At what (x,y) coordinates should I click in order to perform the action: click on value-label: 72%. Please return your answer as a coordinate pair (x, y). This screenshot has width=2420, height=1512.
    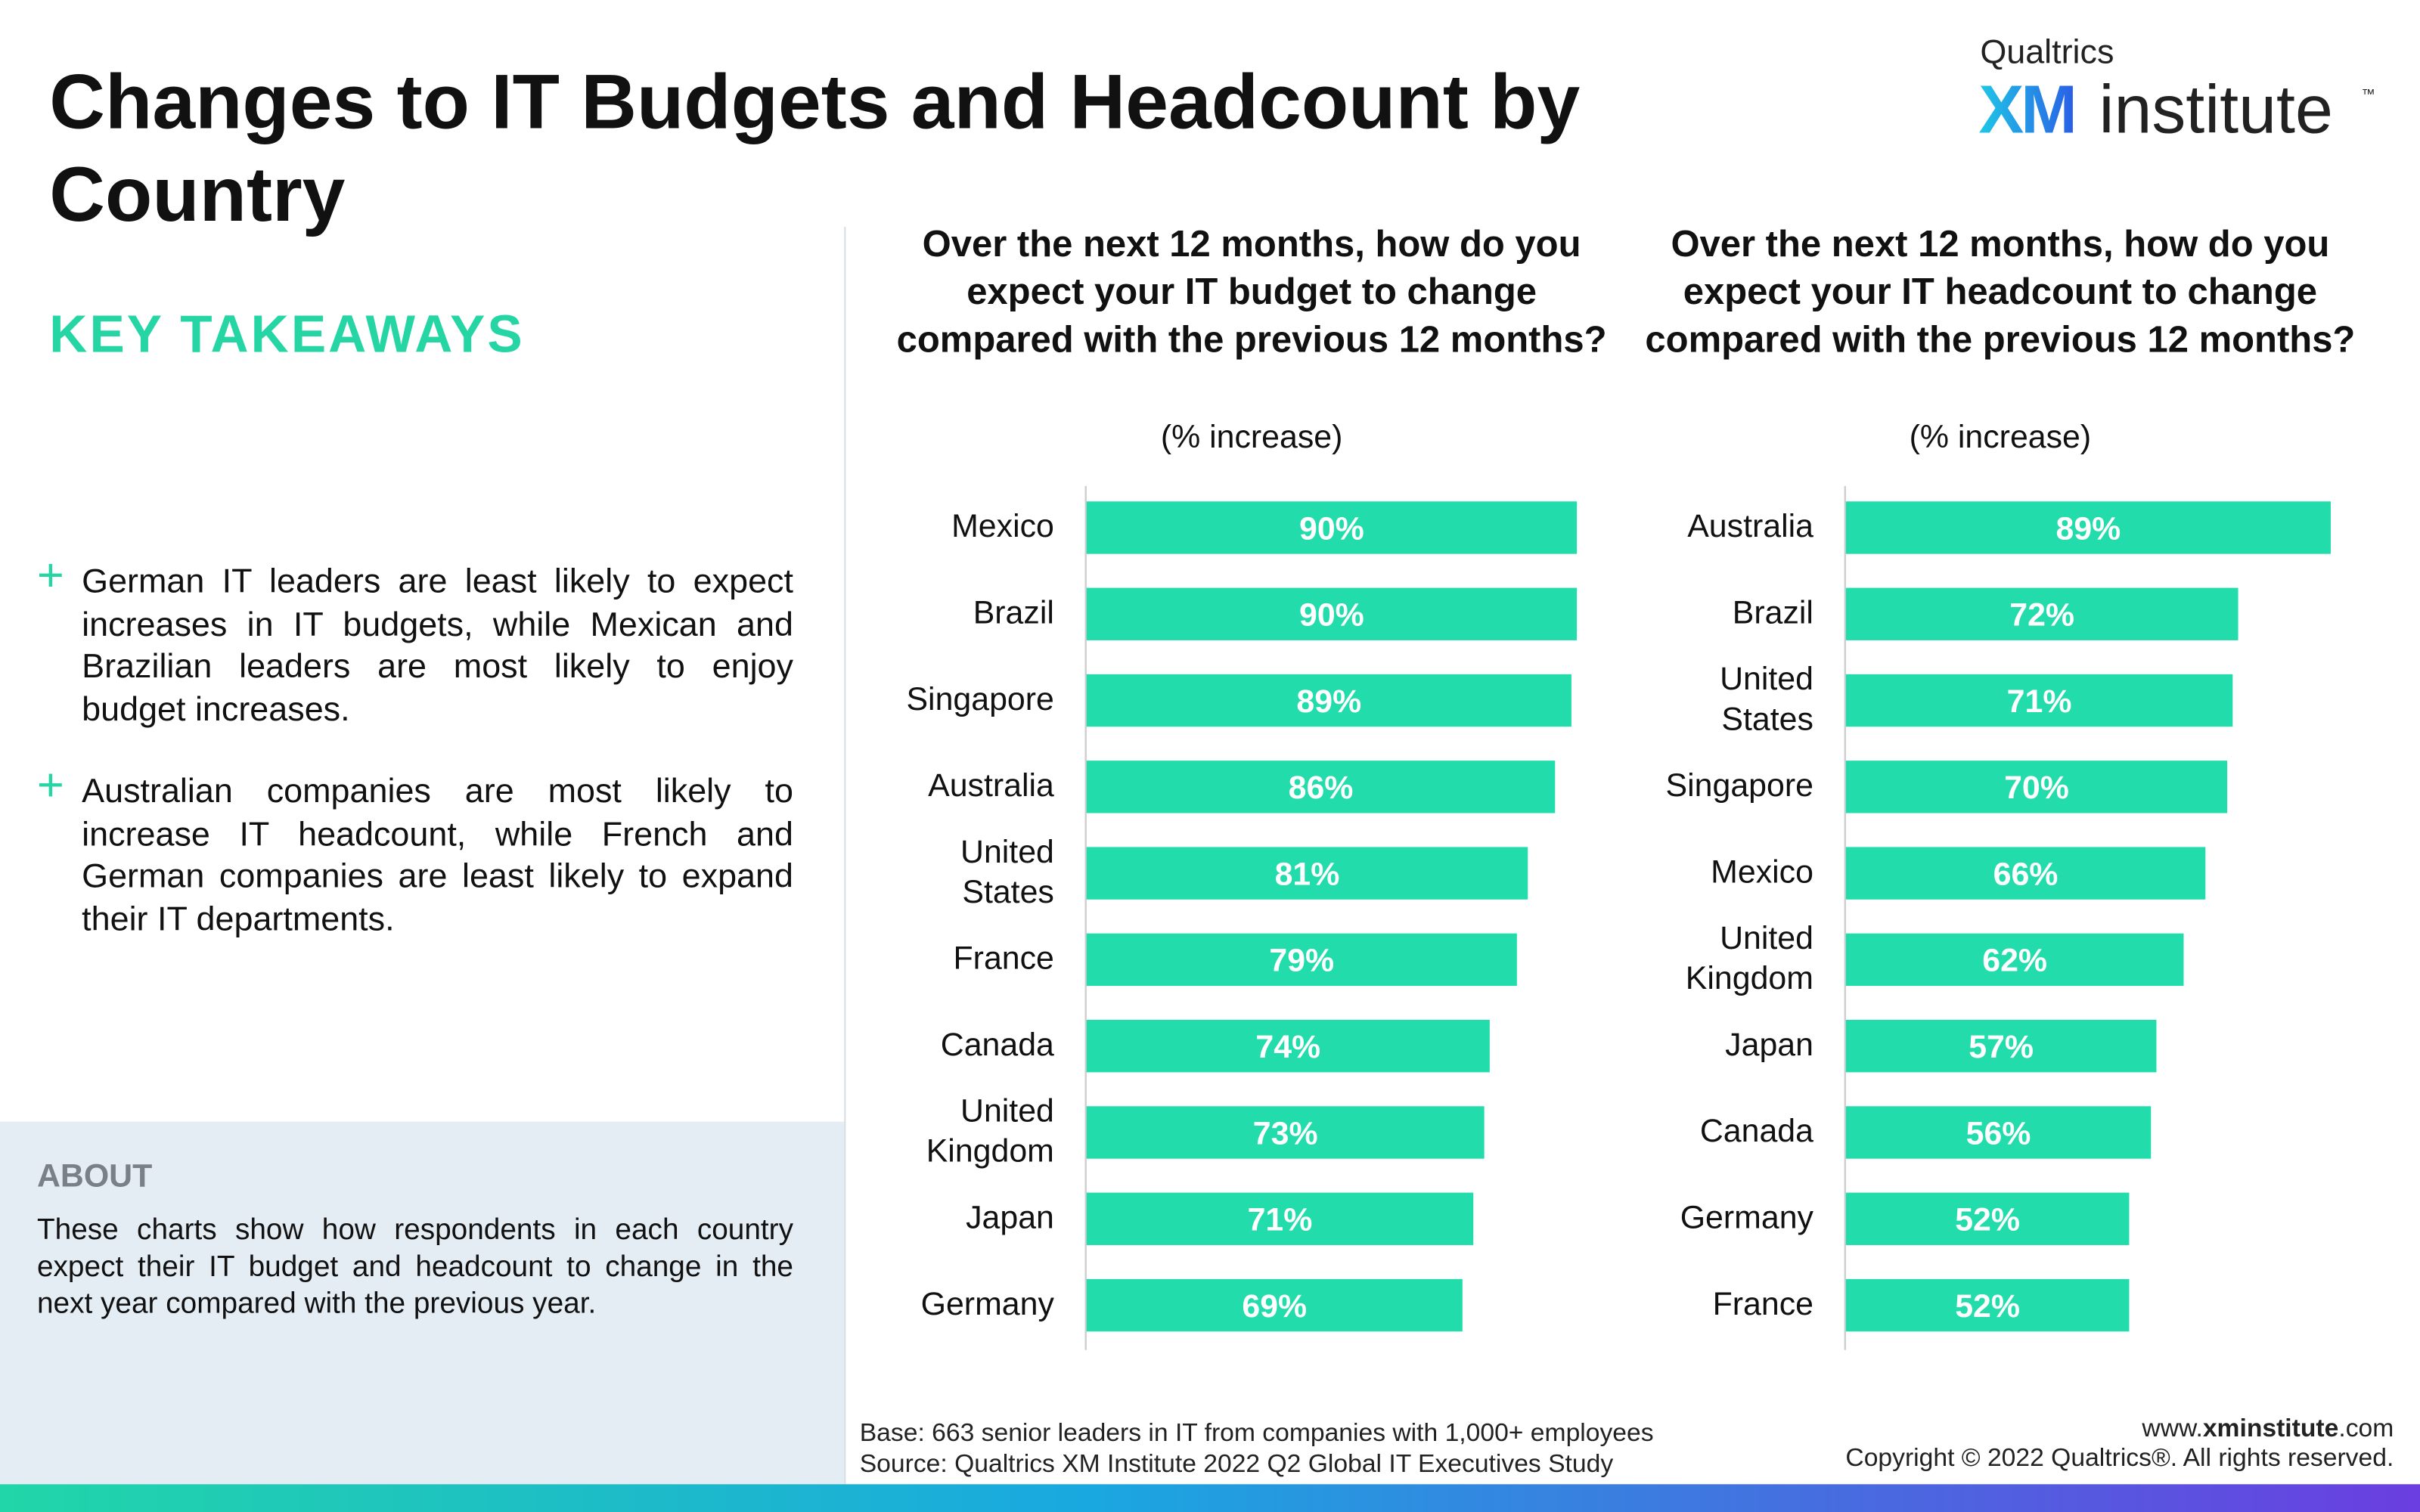
    Looking at the image, I should click on (2041, 615).